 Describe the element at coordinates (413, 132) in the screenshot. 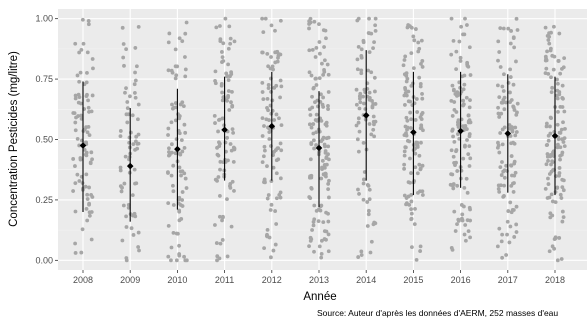

I see `mean-marker` at that location.